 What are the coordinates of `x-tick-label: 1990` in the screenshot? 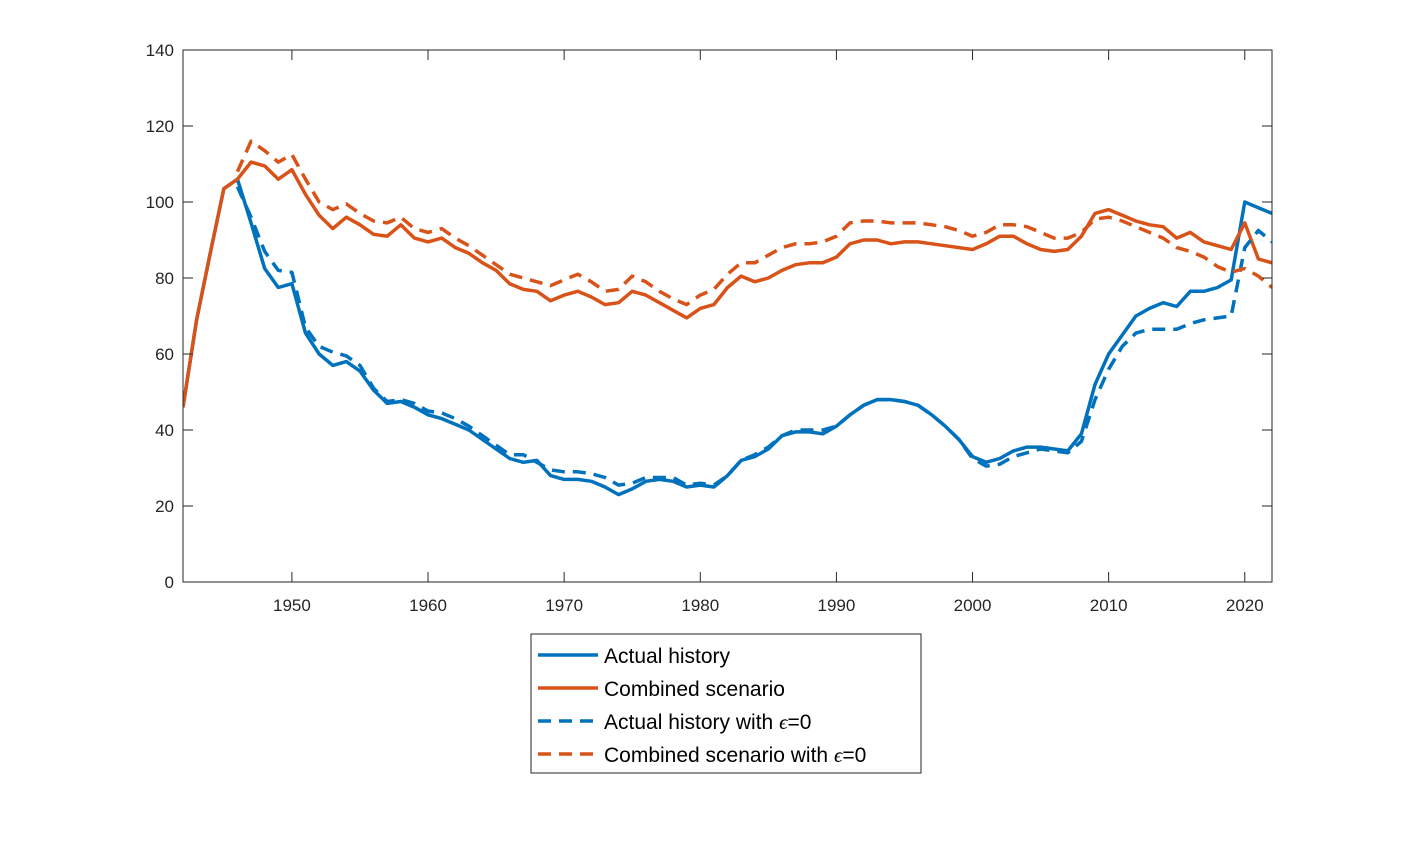 It's located at (836, 605).